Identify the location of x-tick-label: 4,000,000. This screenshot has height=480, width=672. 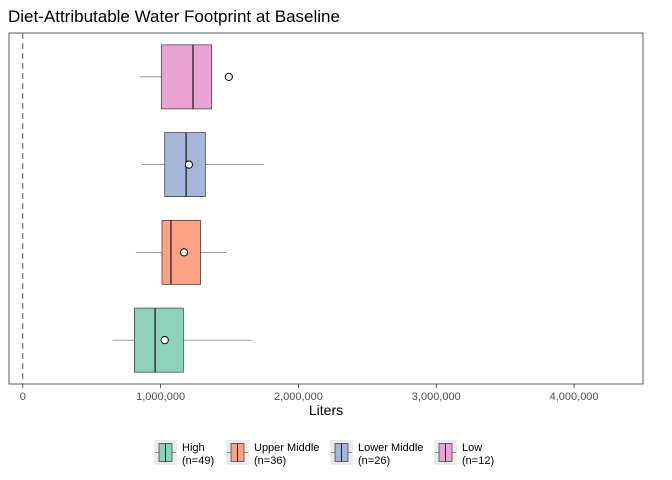
(574, 397).